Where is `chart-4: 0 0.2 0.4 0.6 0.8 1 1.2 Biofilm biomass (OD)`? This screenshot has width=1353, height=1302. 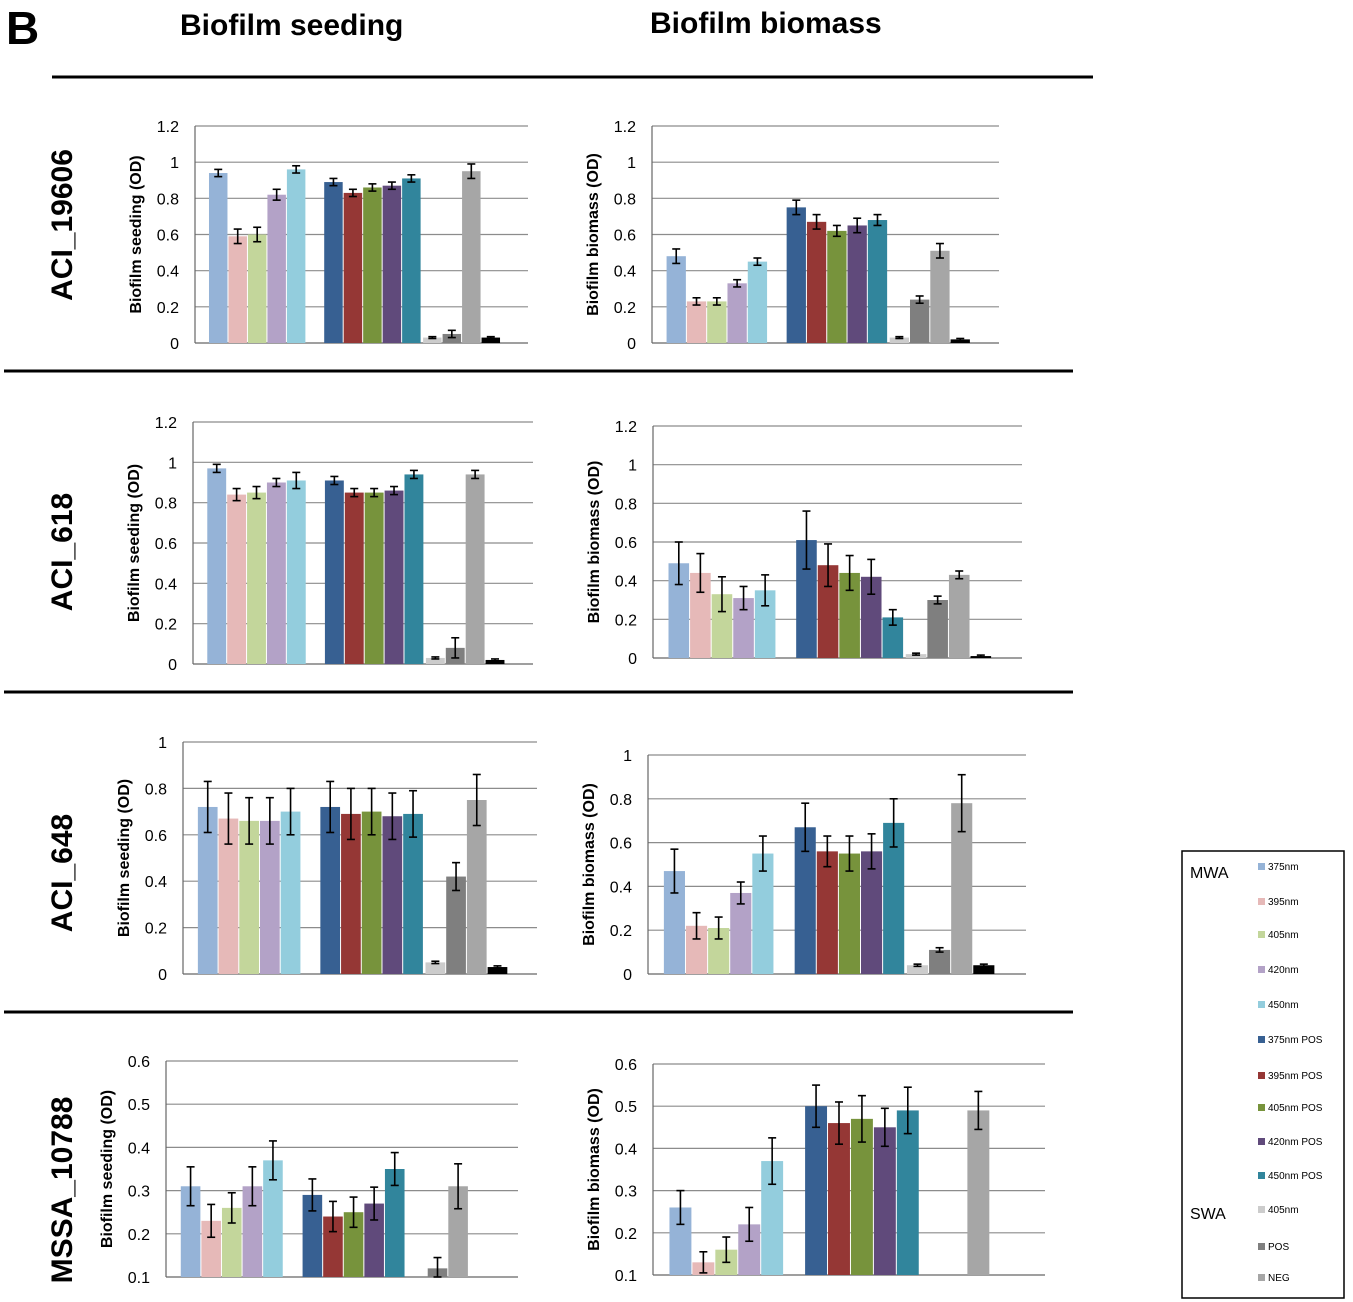 chart-4: 0 0.2 0.4 0.6 0.8 1 1.2 Biofilm biomass (OD) is located at coordinates (804, 543).